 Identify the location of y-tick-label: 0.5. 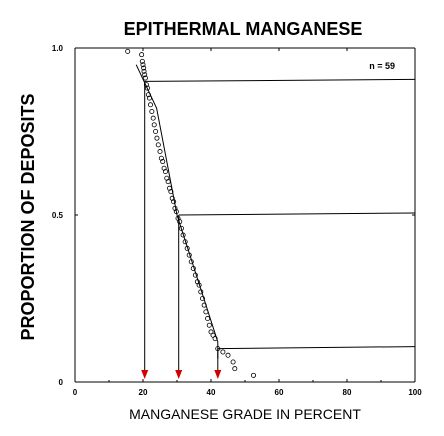
(58, 215).